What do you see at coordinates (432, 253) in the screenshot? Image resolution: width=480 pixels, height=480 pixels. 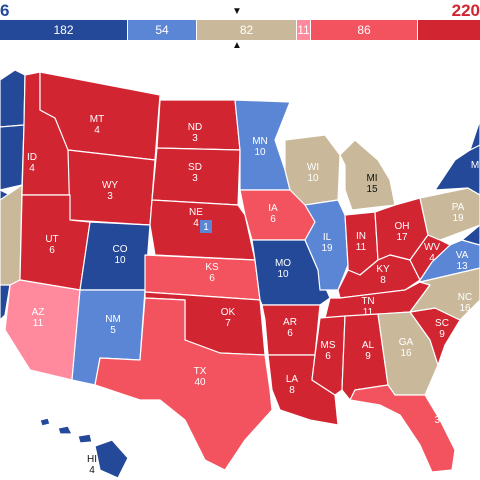 I see `label-wv: WV 4` at bounding box center [432, 253].